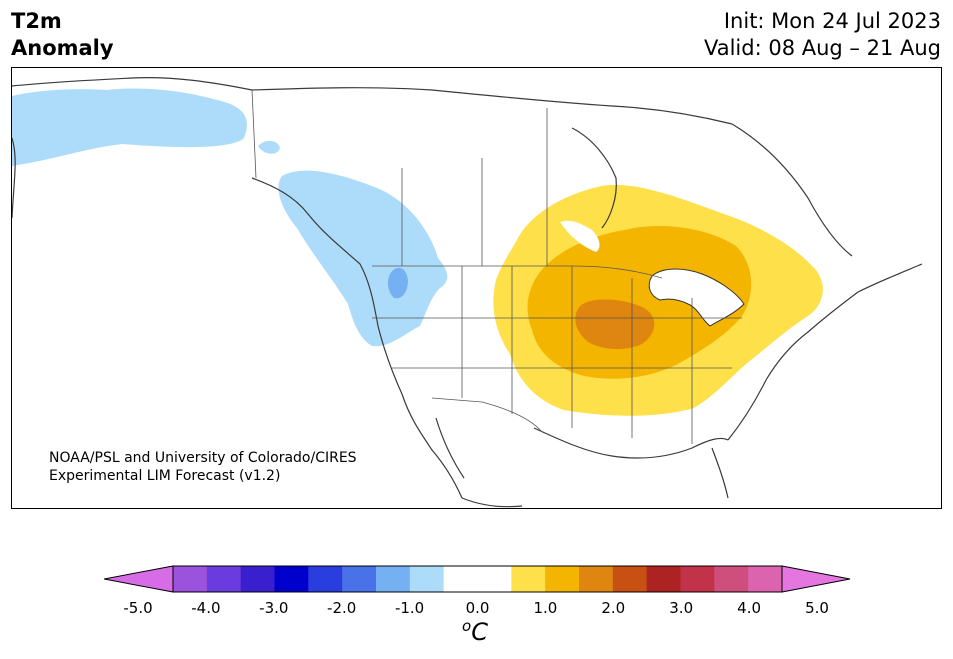 The width and height of the screenshot is (953, 659). I want to click on colorbar-tick-label: -2.0, so click(342, 608).